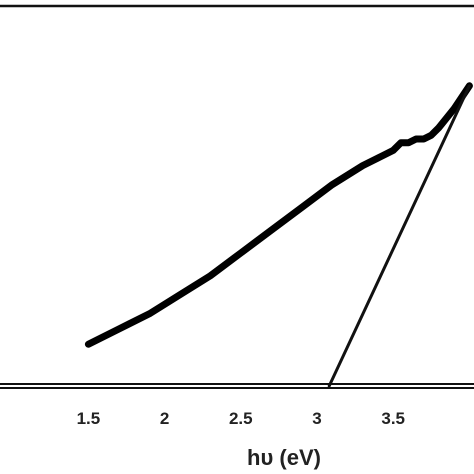  What do you see at coordinates (316, 418) in the screenshot?
I see `x-tick-label: 3` at bounding box center [316, 418].